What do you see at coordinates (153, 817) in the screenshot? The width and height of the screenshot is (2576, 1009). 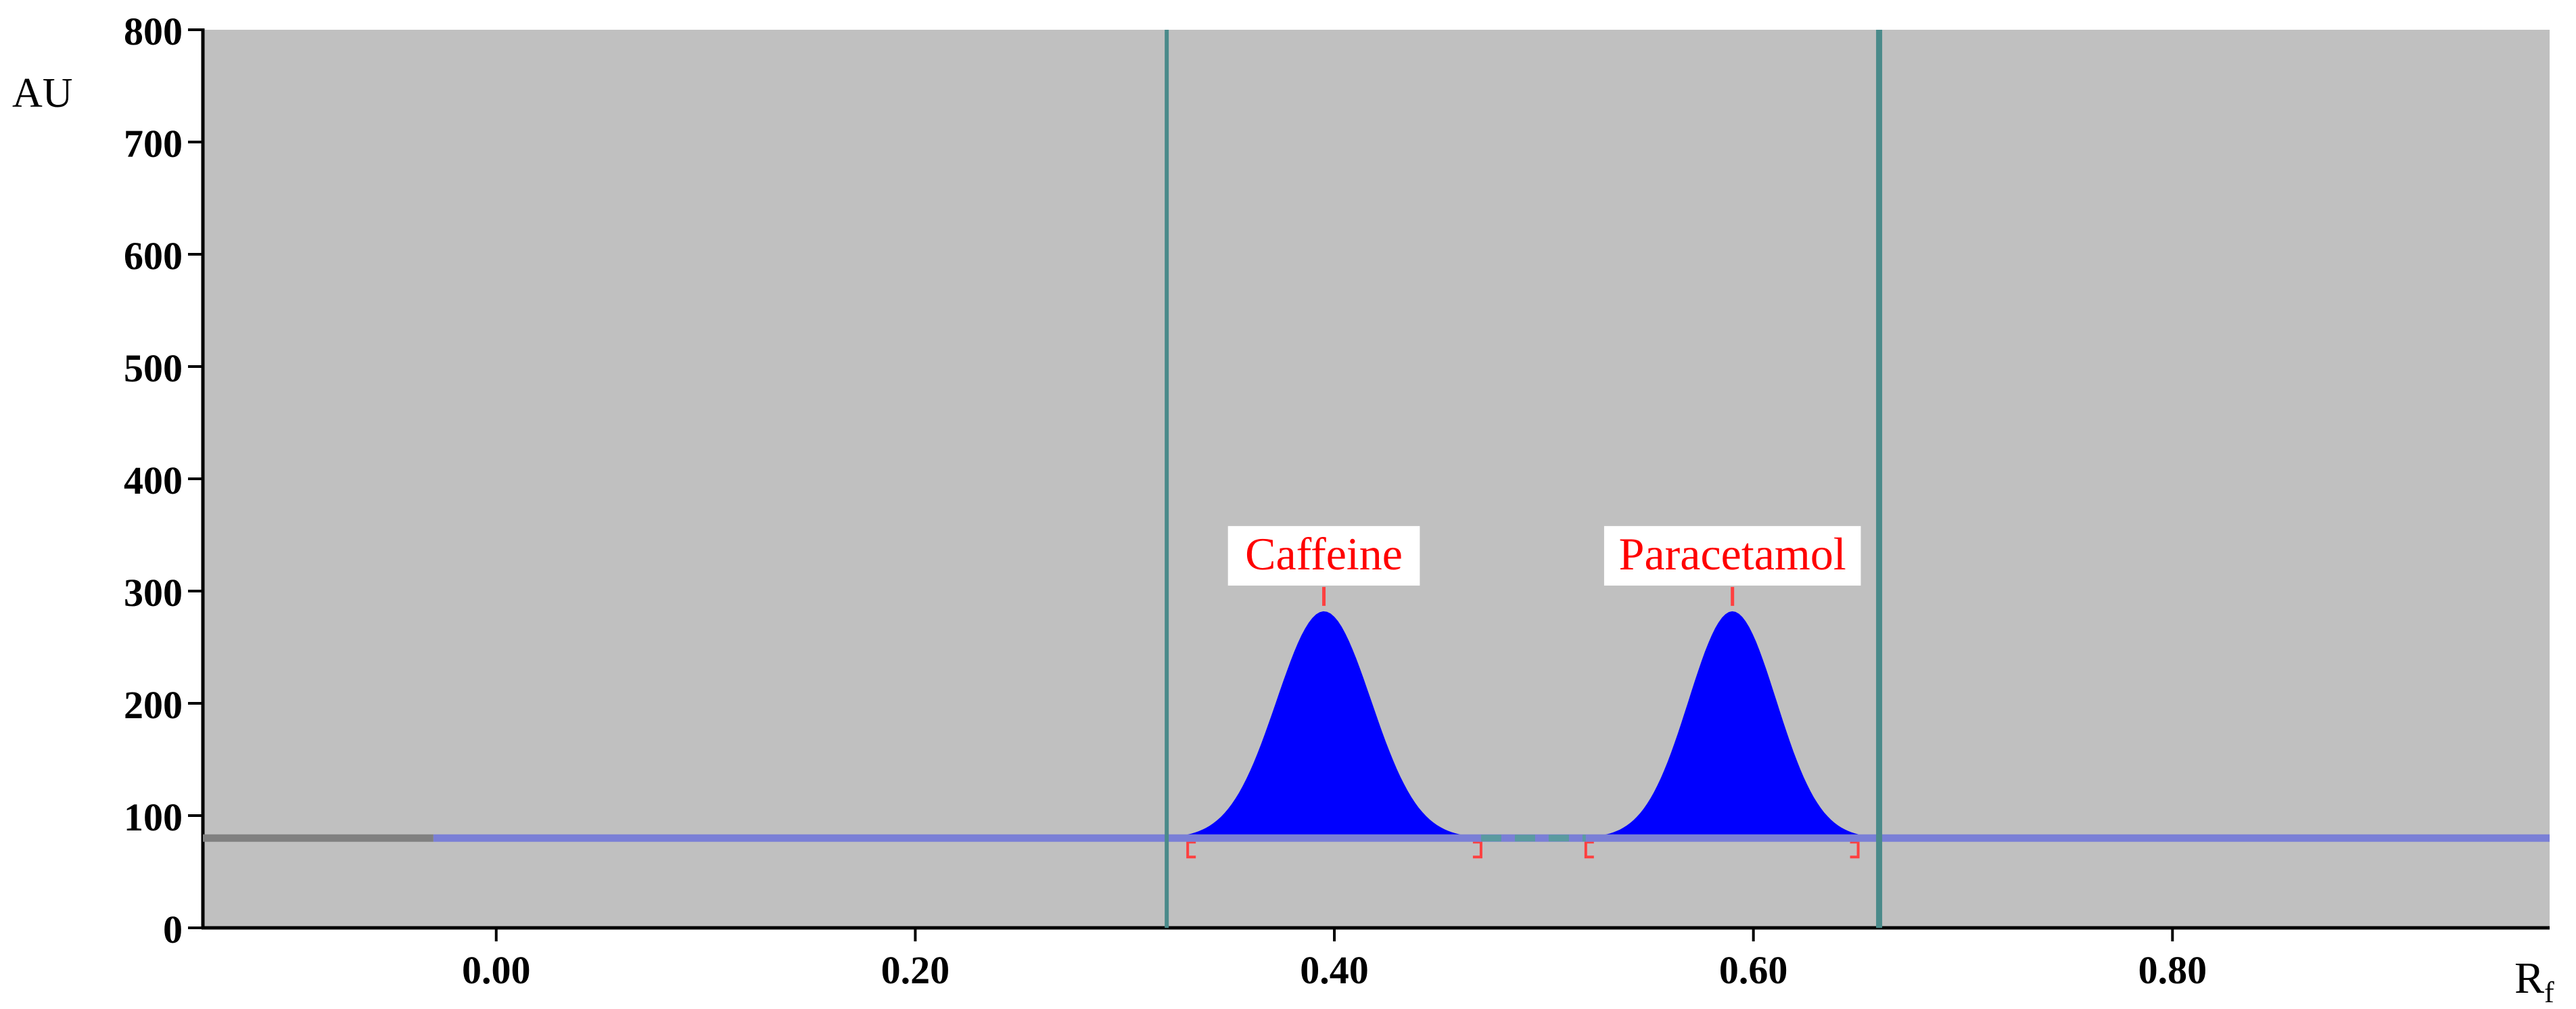 I see `y-tick-label: 100` at bounding box center [153, 817].